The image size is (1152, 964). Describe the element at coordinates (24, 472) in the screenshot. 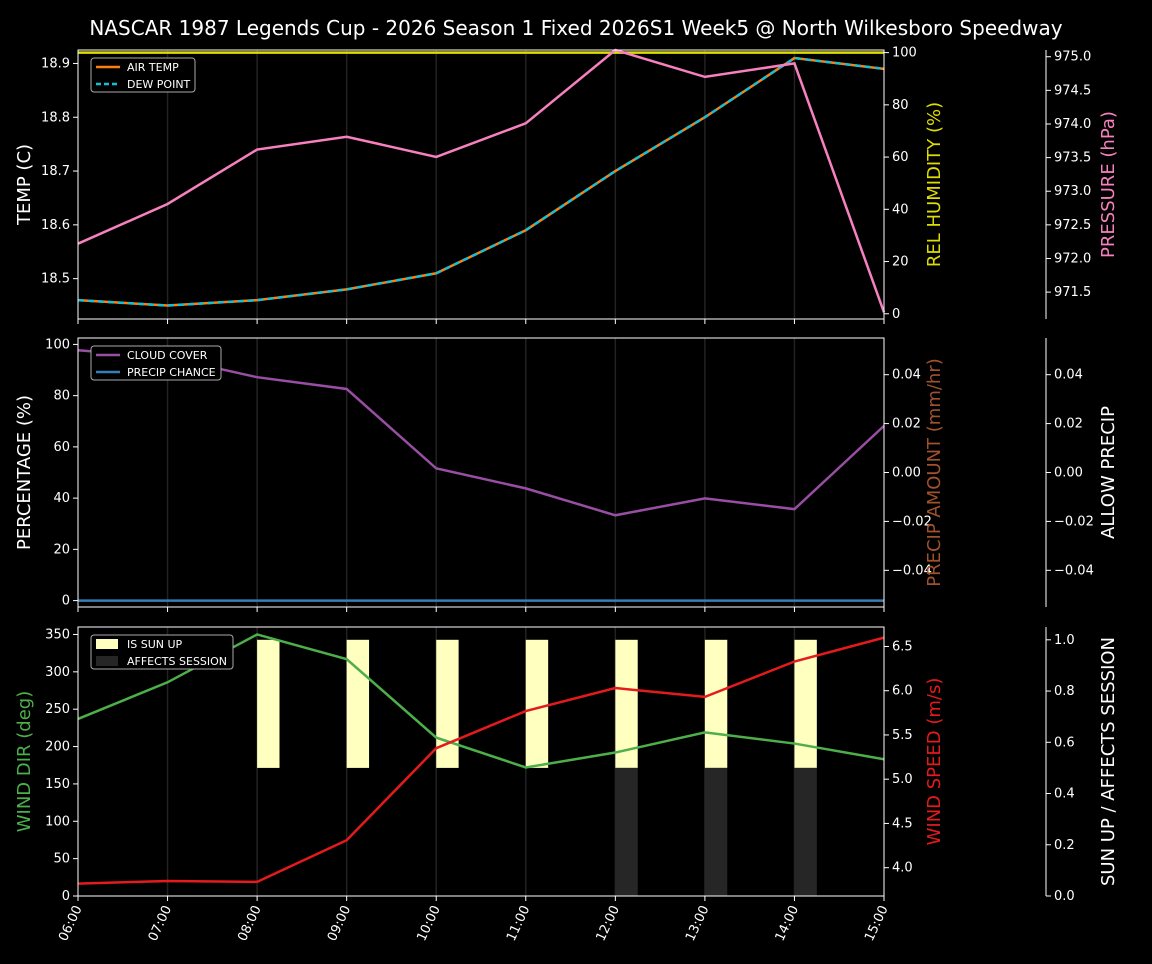

I see `y-axis-label: PERCENTAGE (%)` at that location.